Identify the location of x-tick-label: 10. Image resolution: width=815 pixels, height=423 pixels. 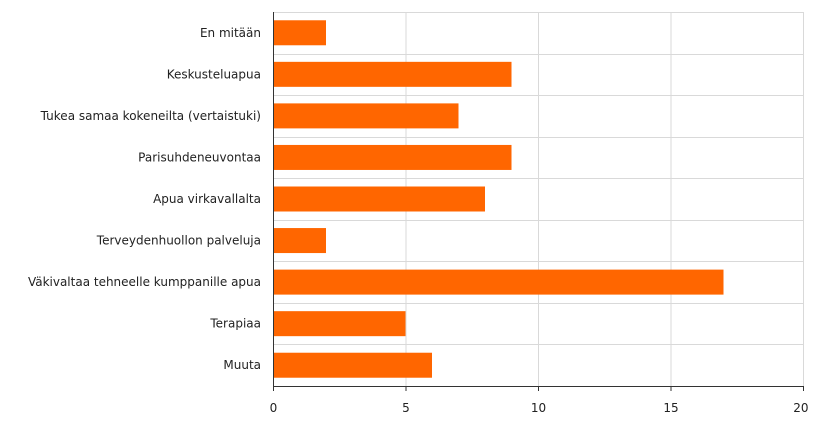
(538, 408).